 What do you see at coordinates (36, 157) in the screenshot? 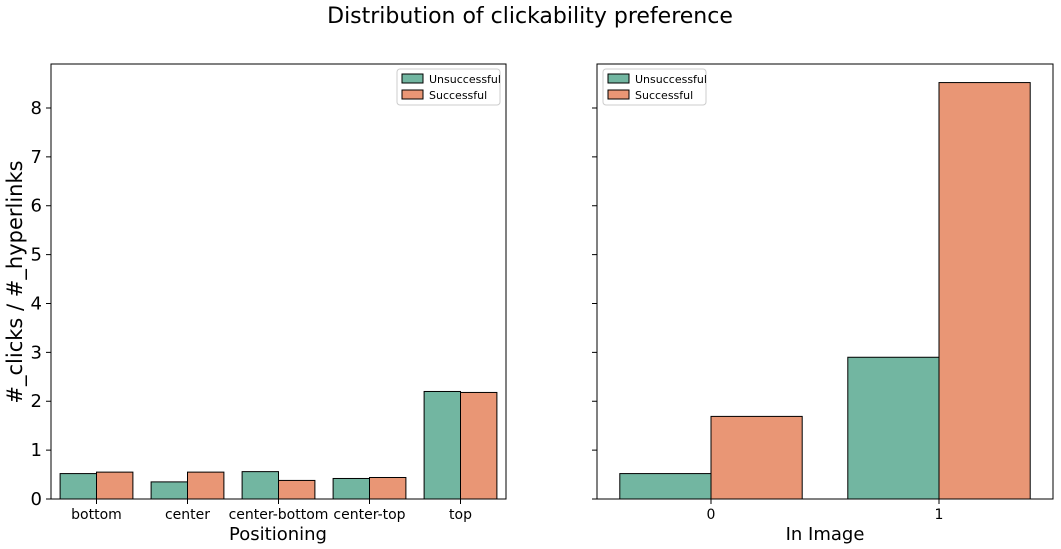
I see `y-tick-label: 7` at bounding box center [36, 157].